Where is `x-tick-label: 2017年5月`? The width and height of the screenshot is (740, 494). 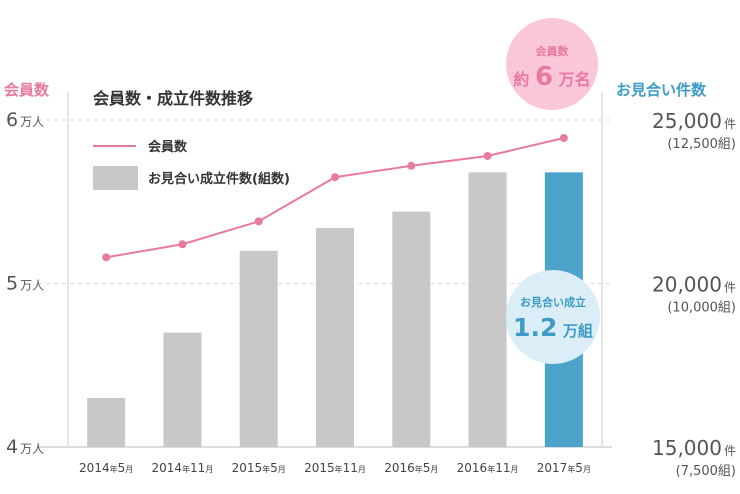 x-tick-label: 2017年5月 is located at coordinates (564, 468).